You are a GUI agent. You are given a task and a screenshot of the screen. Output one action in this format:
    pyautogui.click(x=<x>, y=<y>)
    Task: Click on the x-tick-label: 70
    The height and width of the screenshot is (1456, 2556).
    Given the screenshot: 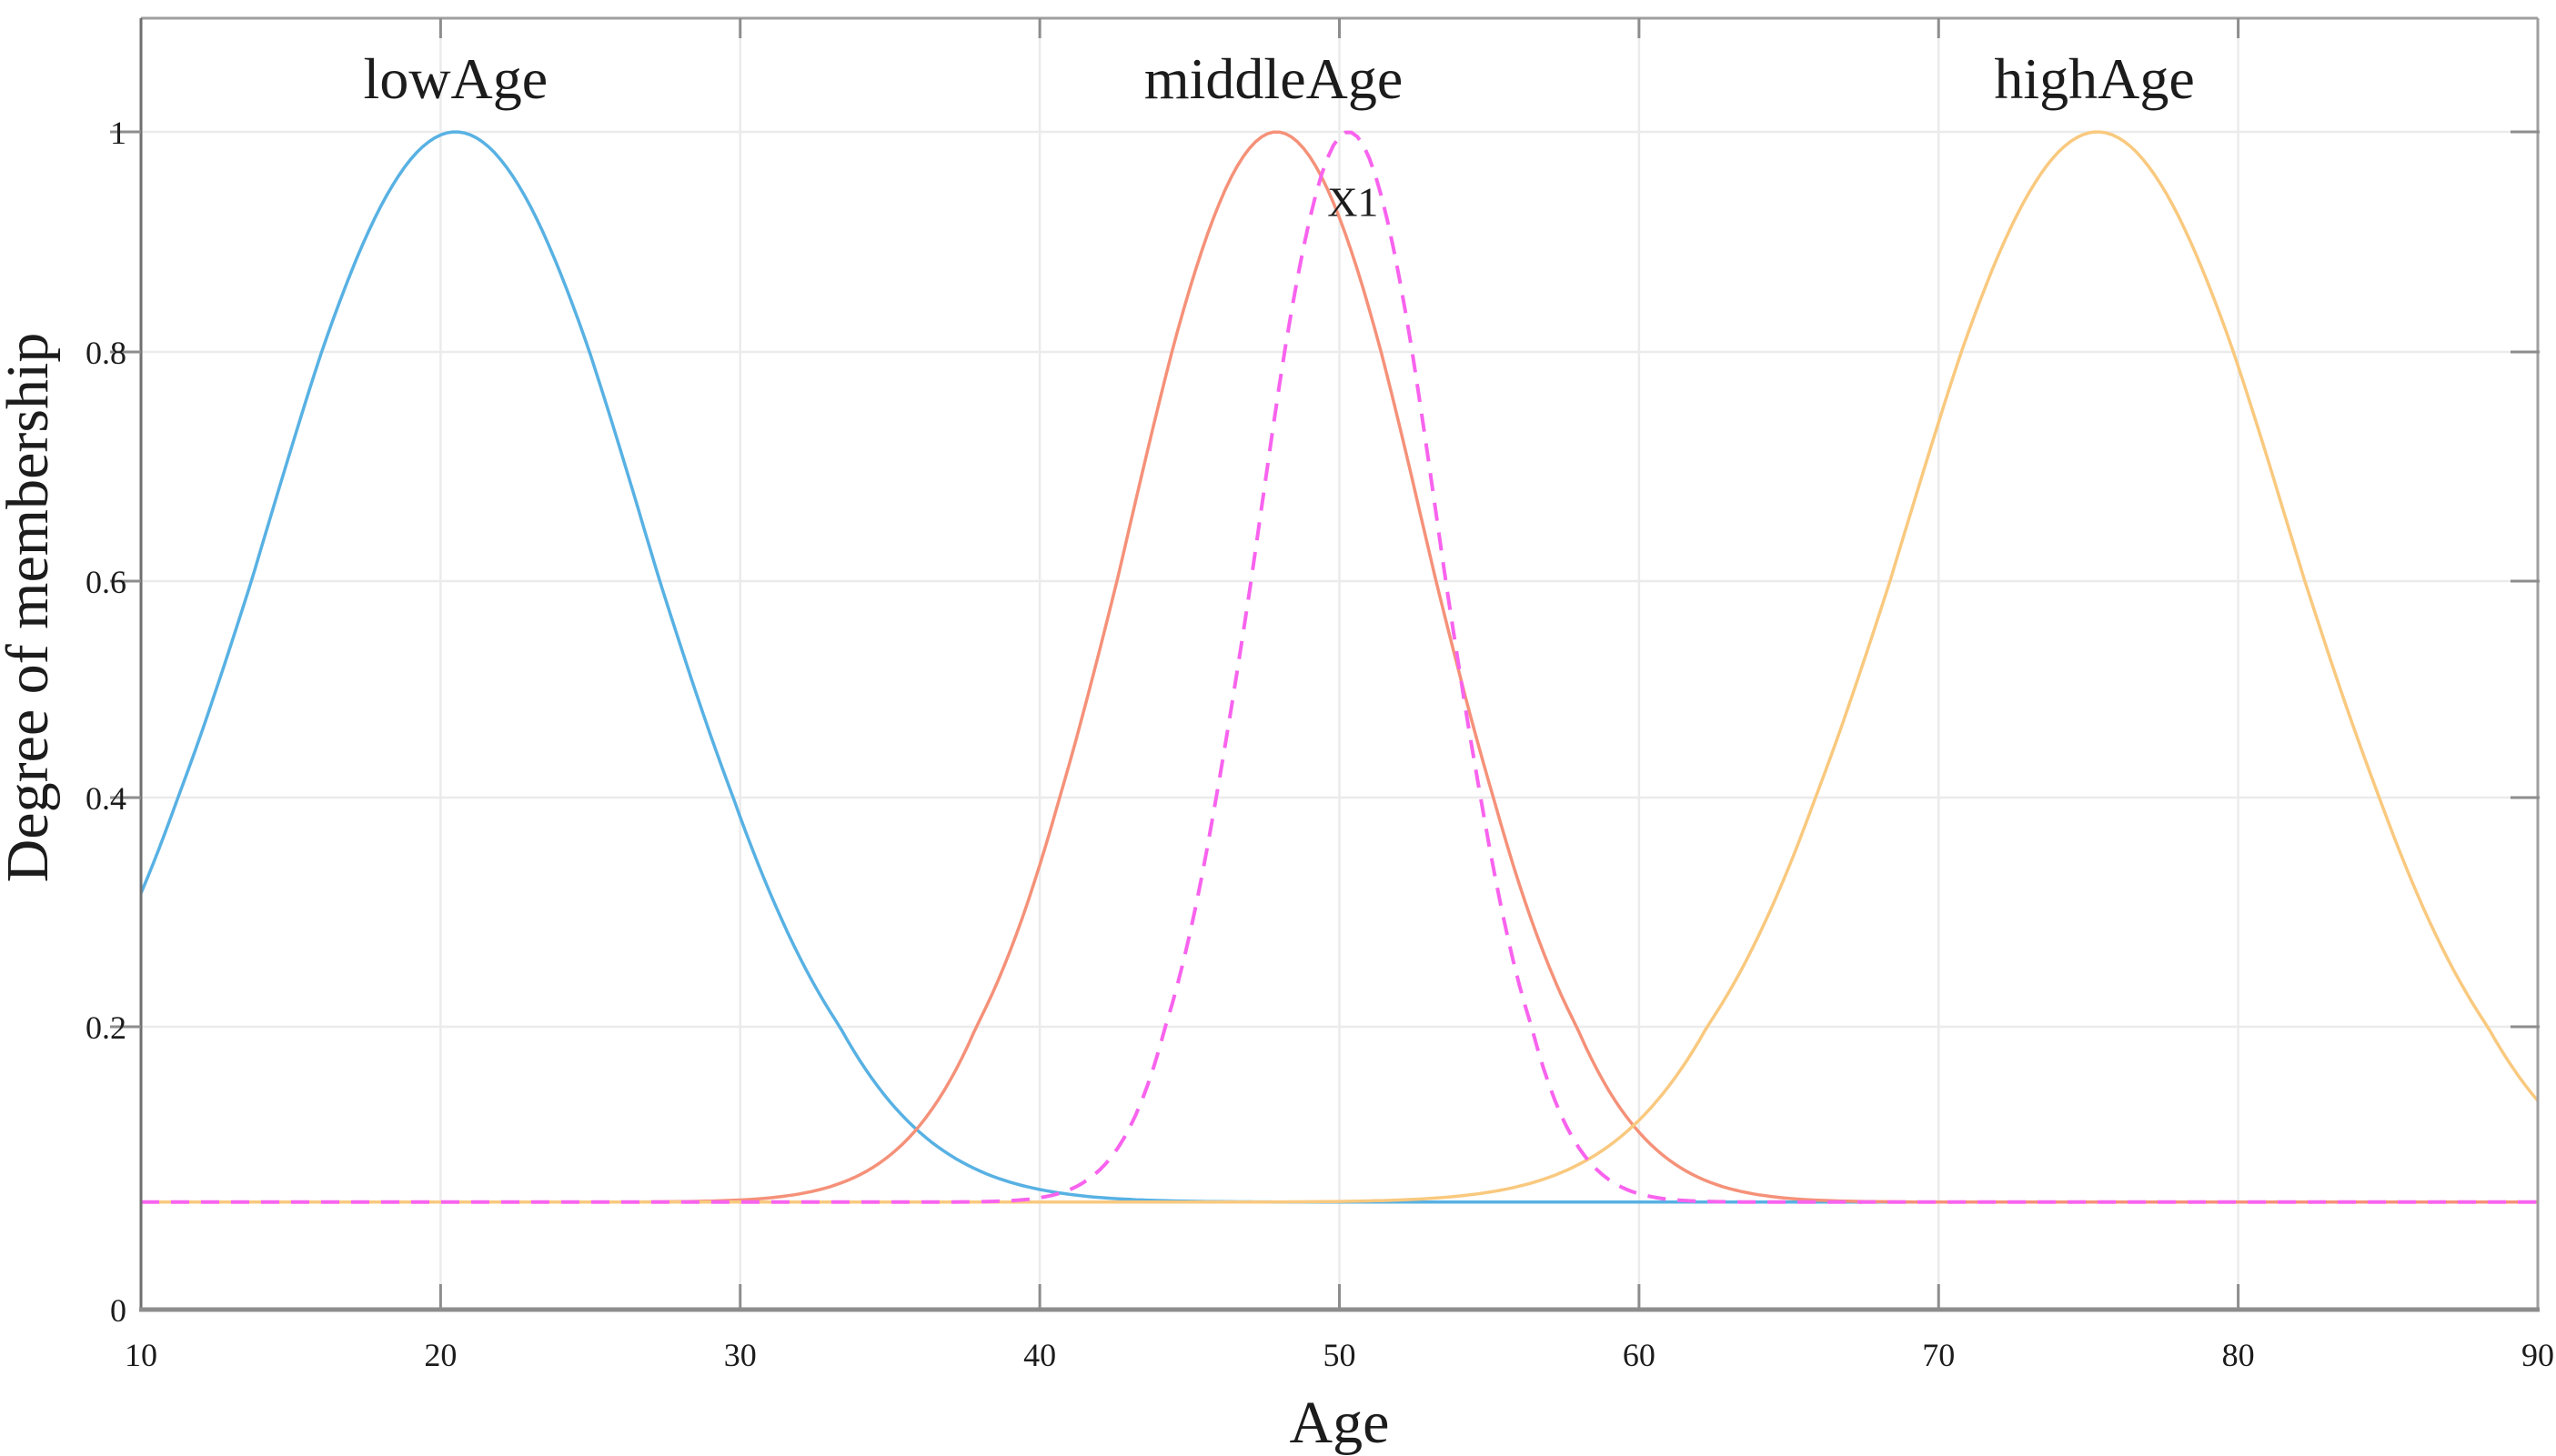 What is the action you would take?
    pyautogui.click(x=1938, y=1355)
    